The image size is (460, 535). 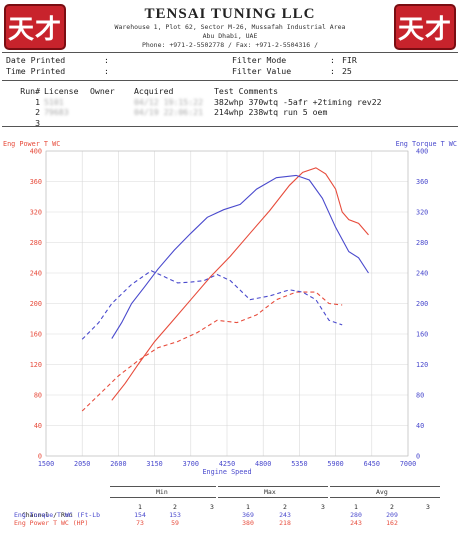 I want to click on x-tick-label: 4250, so click(x=227, y=464).